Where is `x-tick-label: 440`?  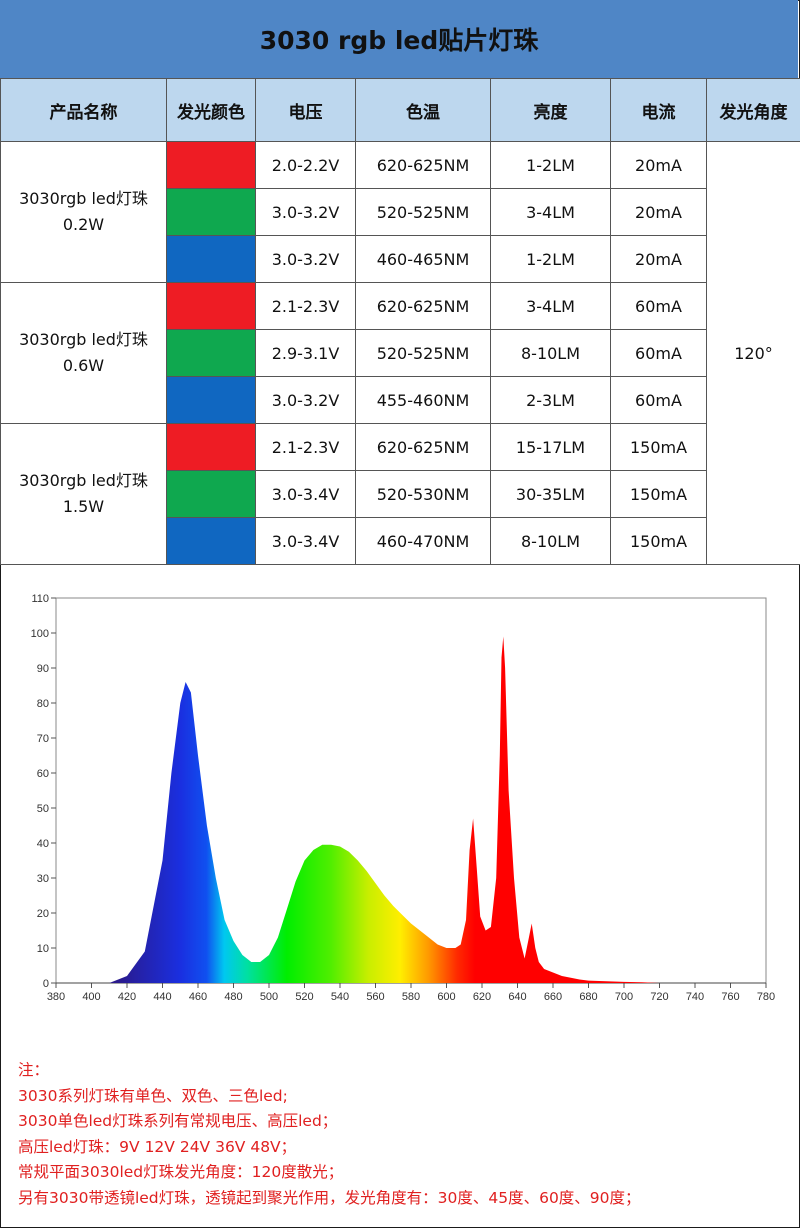
x-tick-label: 440 is located at coordinates (162, 997).